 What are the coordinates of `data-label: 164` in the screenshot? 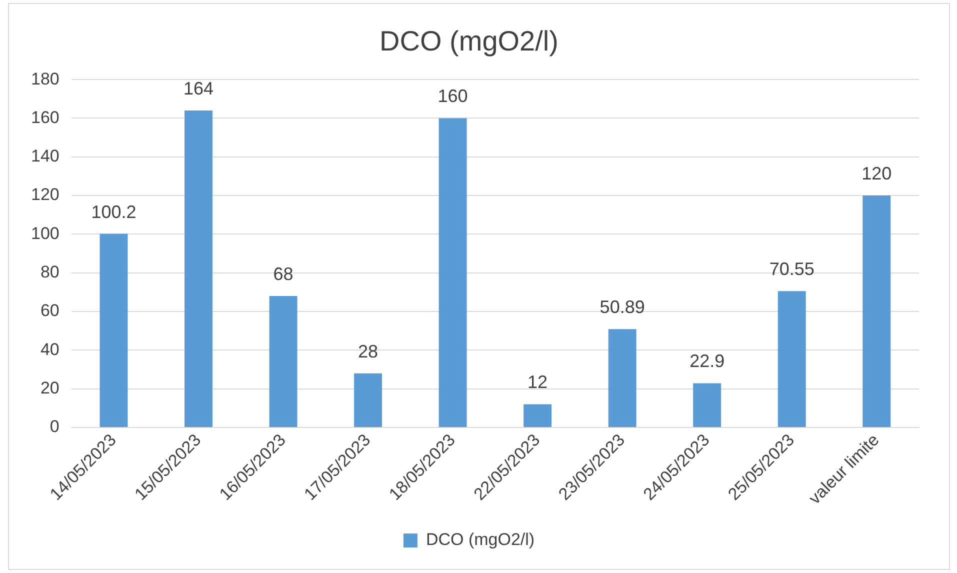 It's located at (198, 88).